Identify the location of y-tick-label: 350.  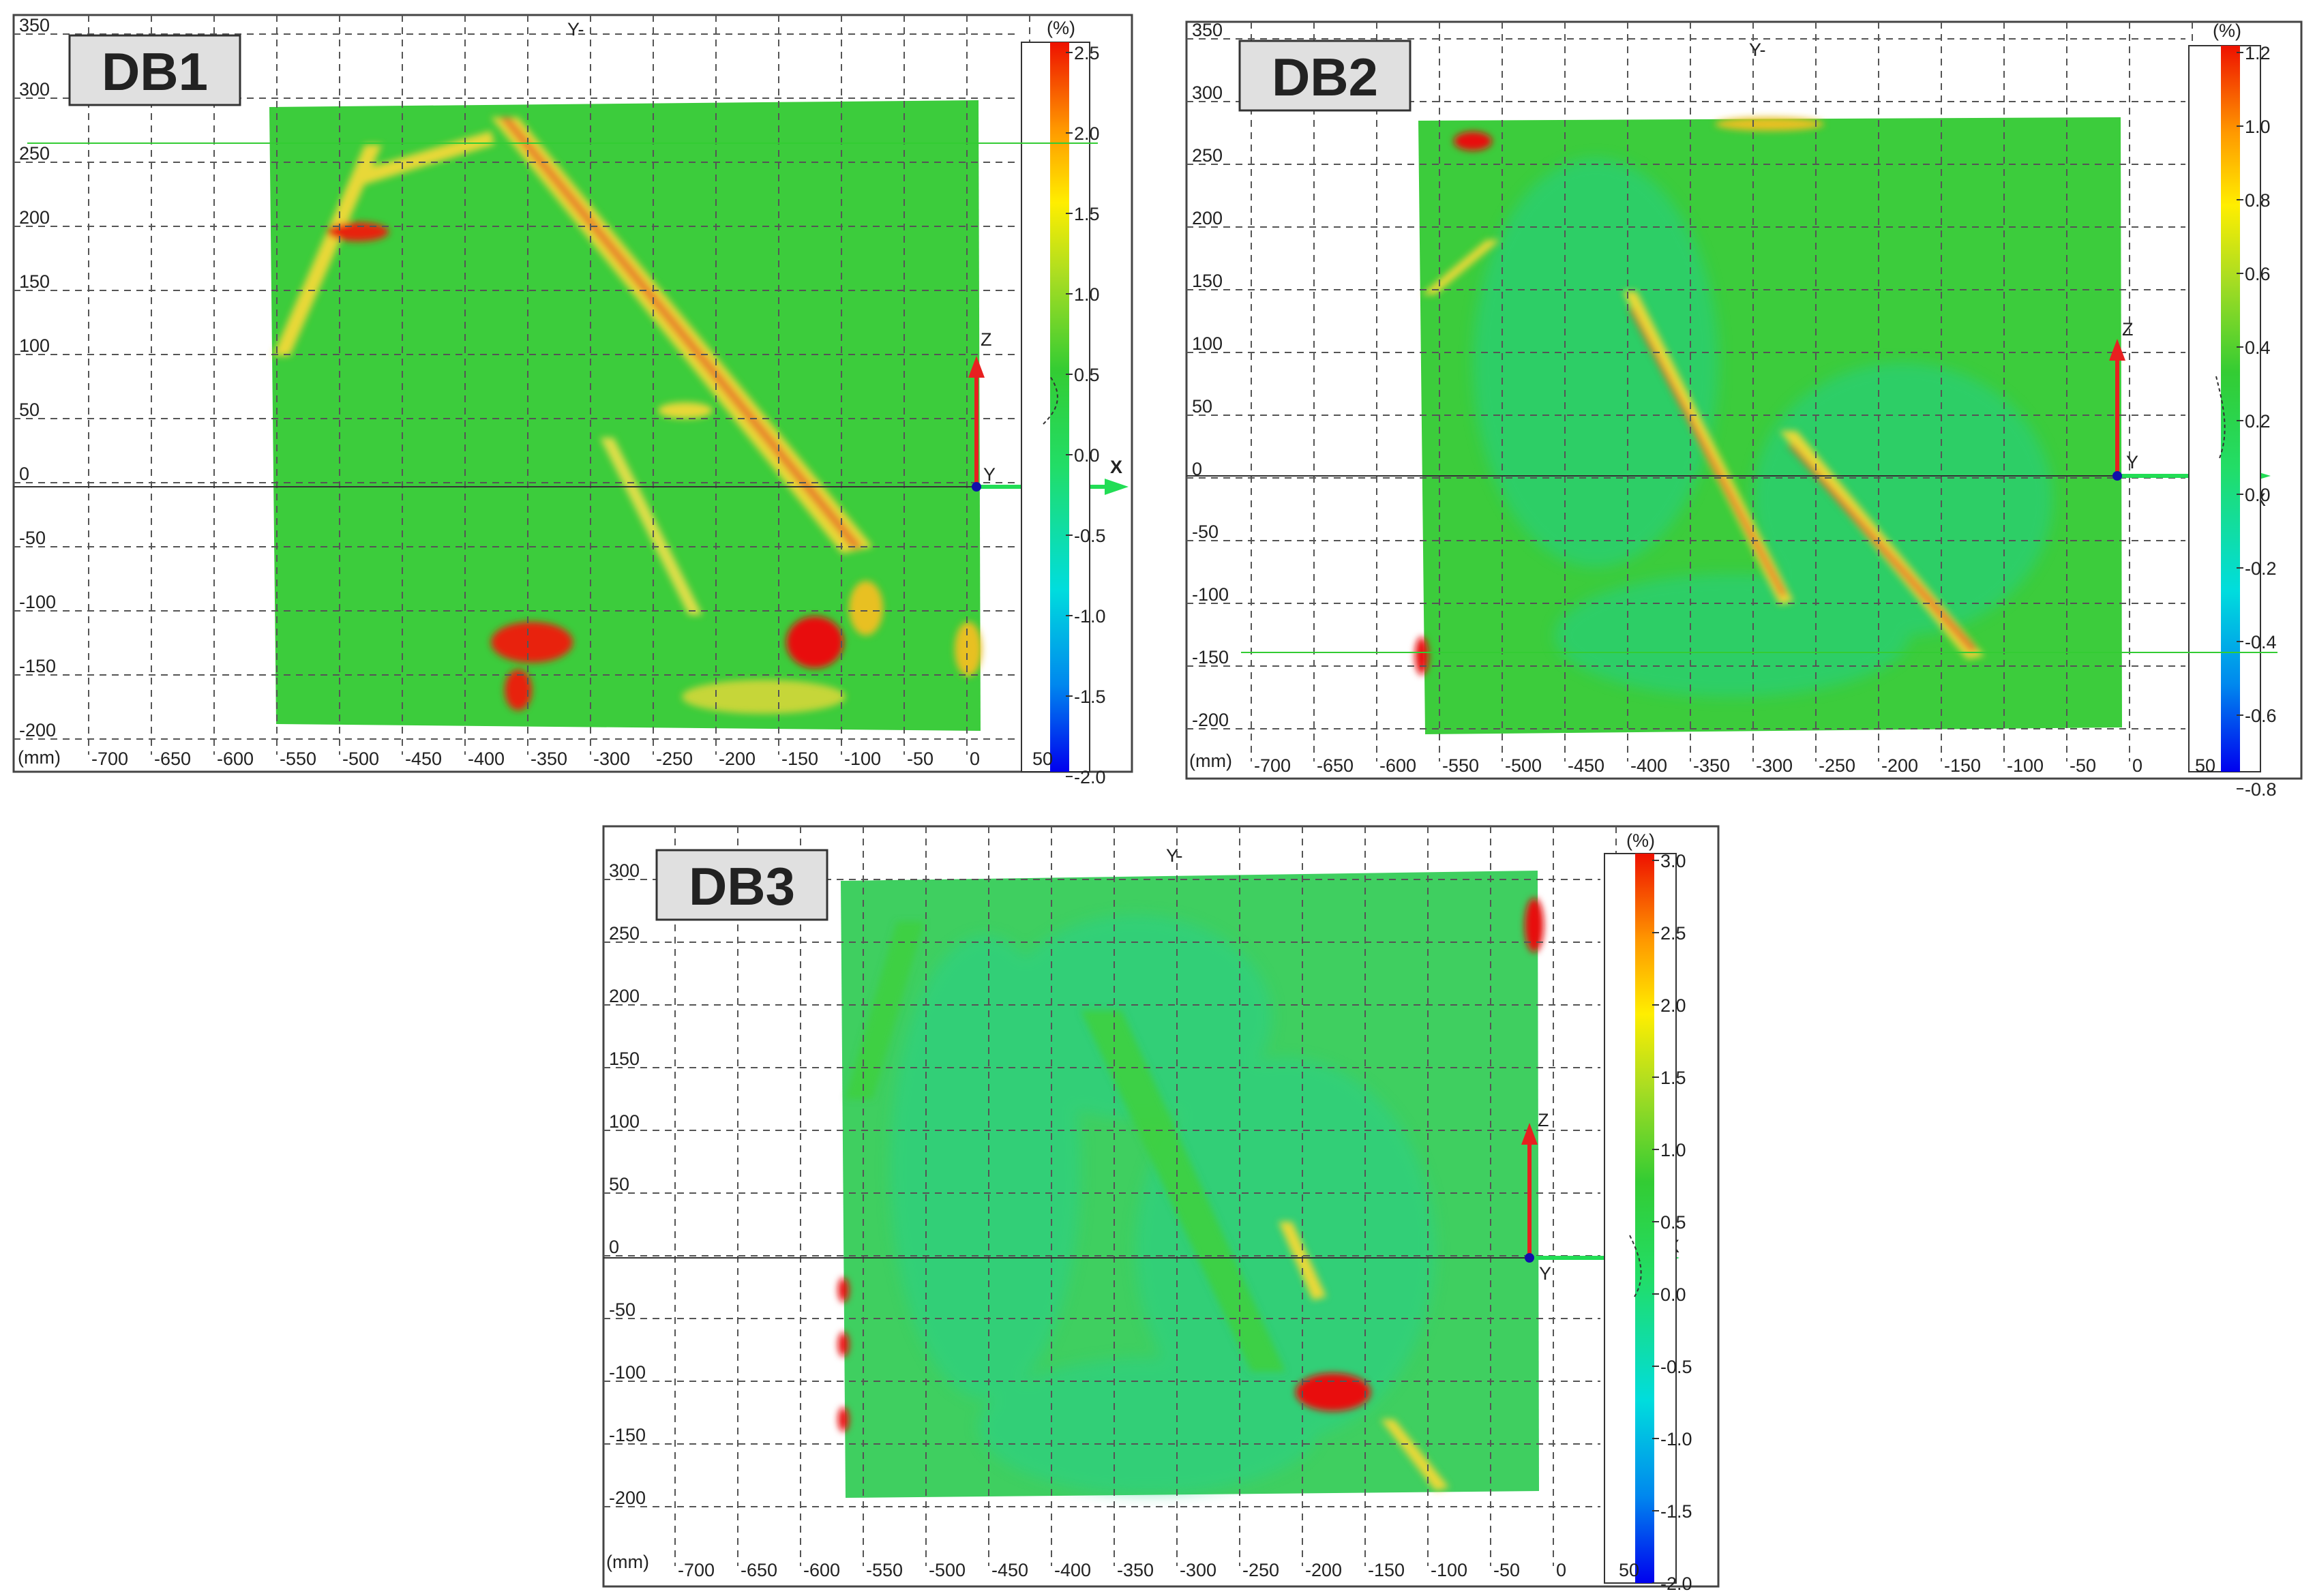
(1207, 30).